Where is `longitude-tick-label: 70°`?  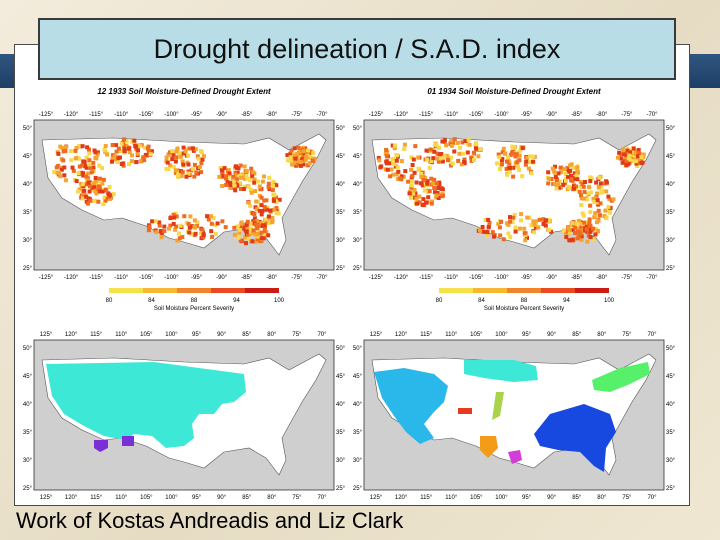 longitude-tick-label: 70° is located at coordinates (652, 335).